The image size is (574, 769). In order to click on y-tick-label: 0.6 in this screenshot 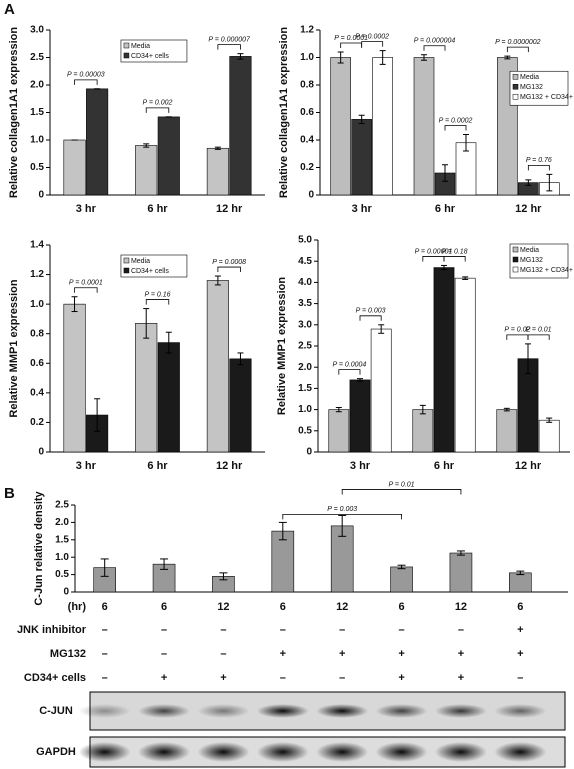, I will do `click(307, 112)`.